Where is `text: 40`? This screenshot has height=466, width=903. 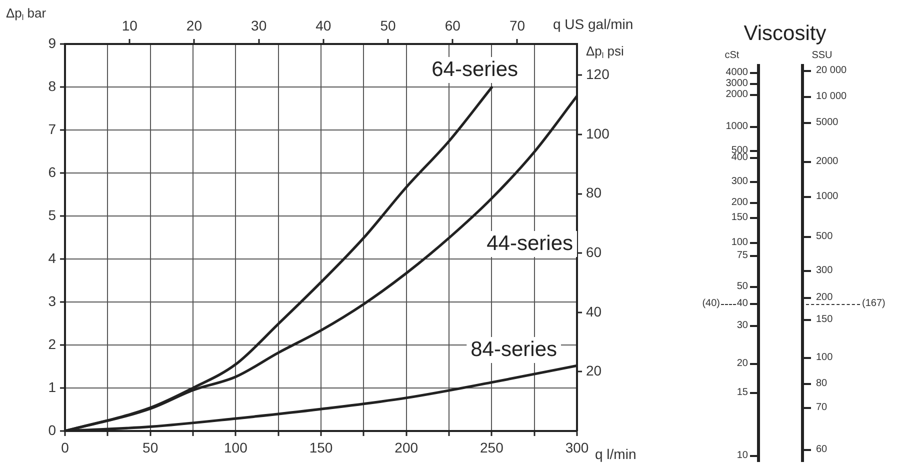
text: 40 is located at coordinates (742, 304).